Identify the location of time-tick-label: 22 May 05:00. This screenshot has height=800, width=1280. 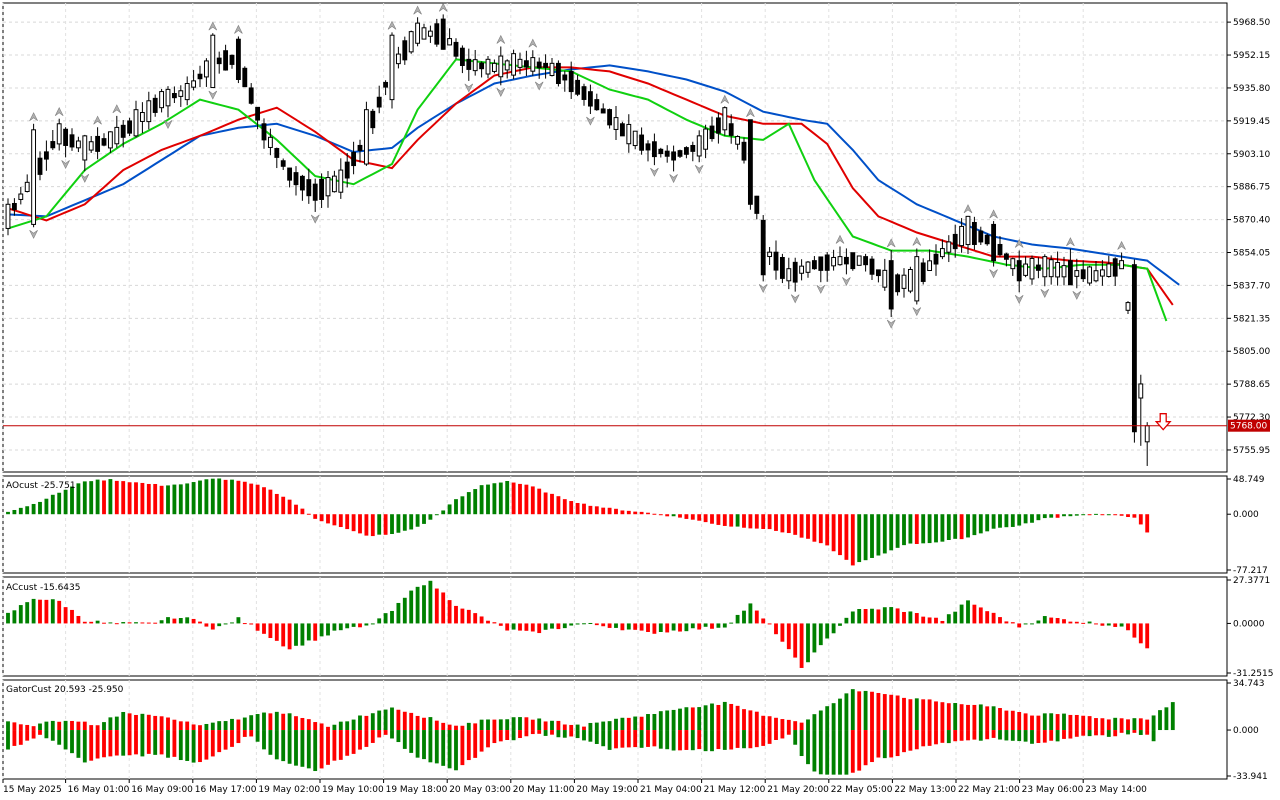
(862, 790).